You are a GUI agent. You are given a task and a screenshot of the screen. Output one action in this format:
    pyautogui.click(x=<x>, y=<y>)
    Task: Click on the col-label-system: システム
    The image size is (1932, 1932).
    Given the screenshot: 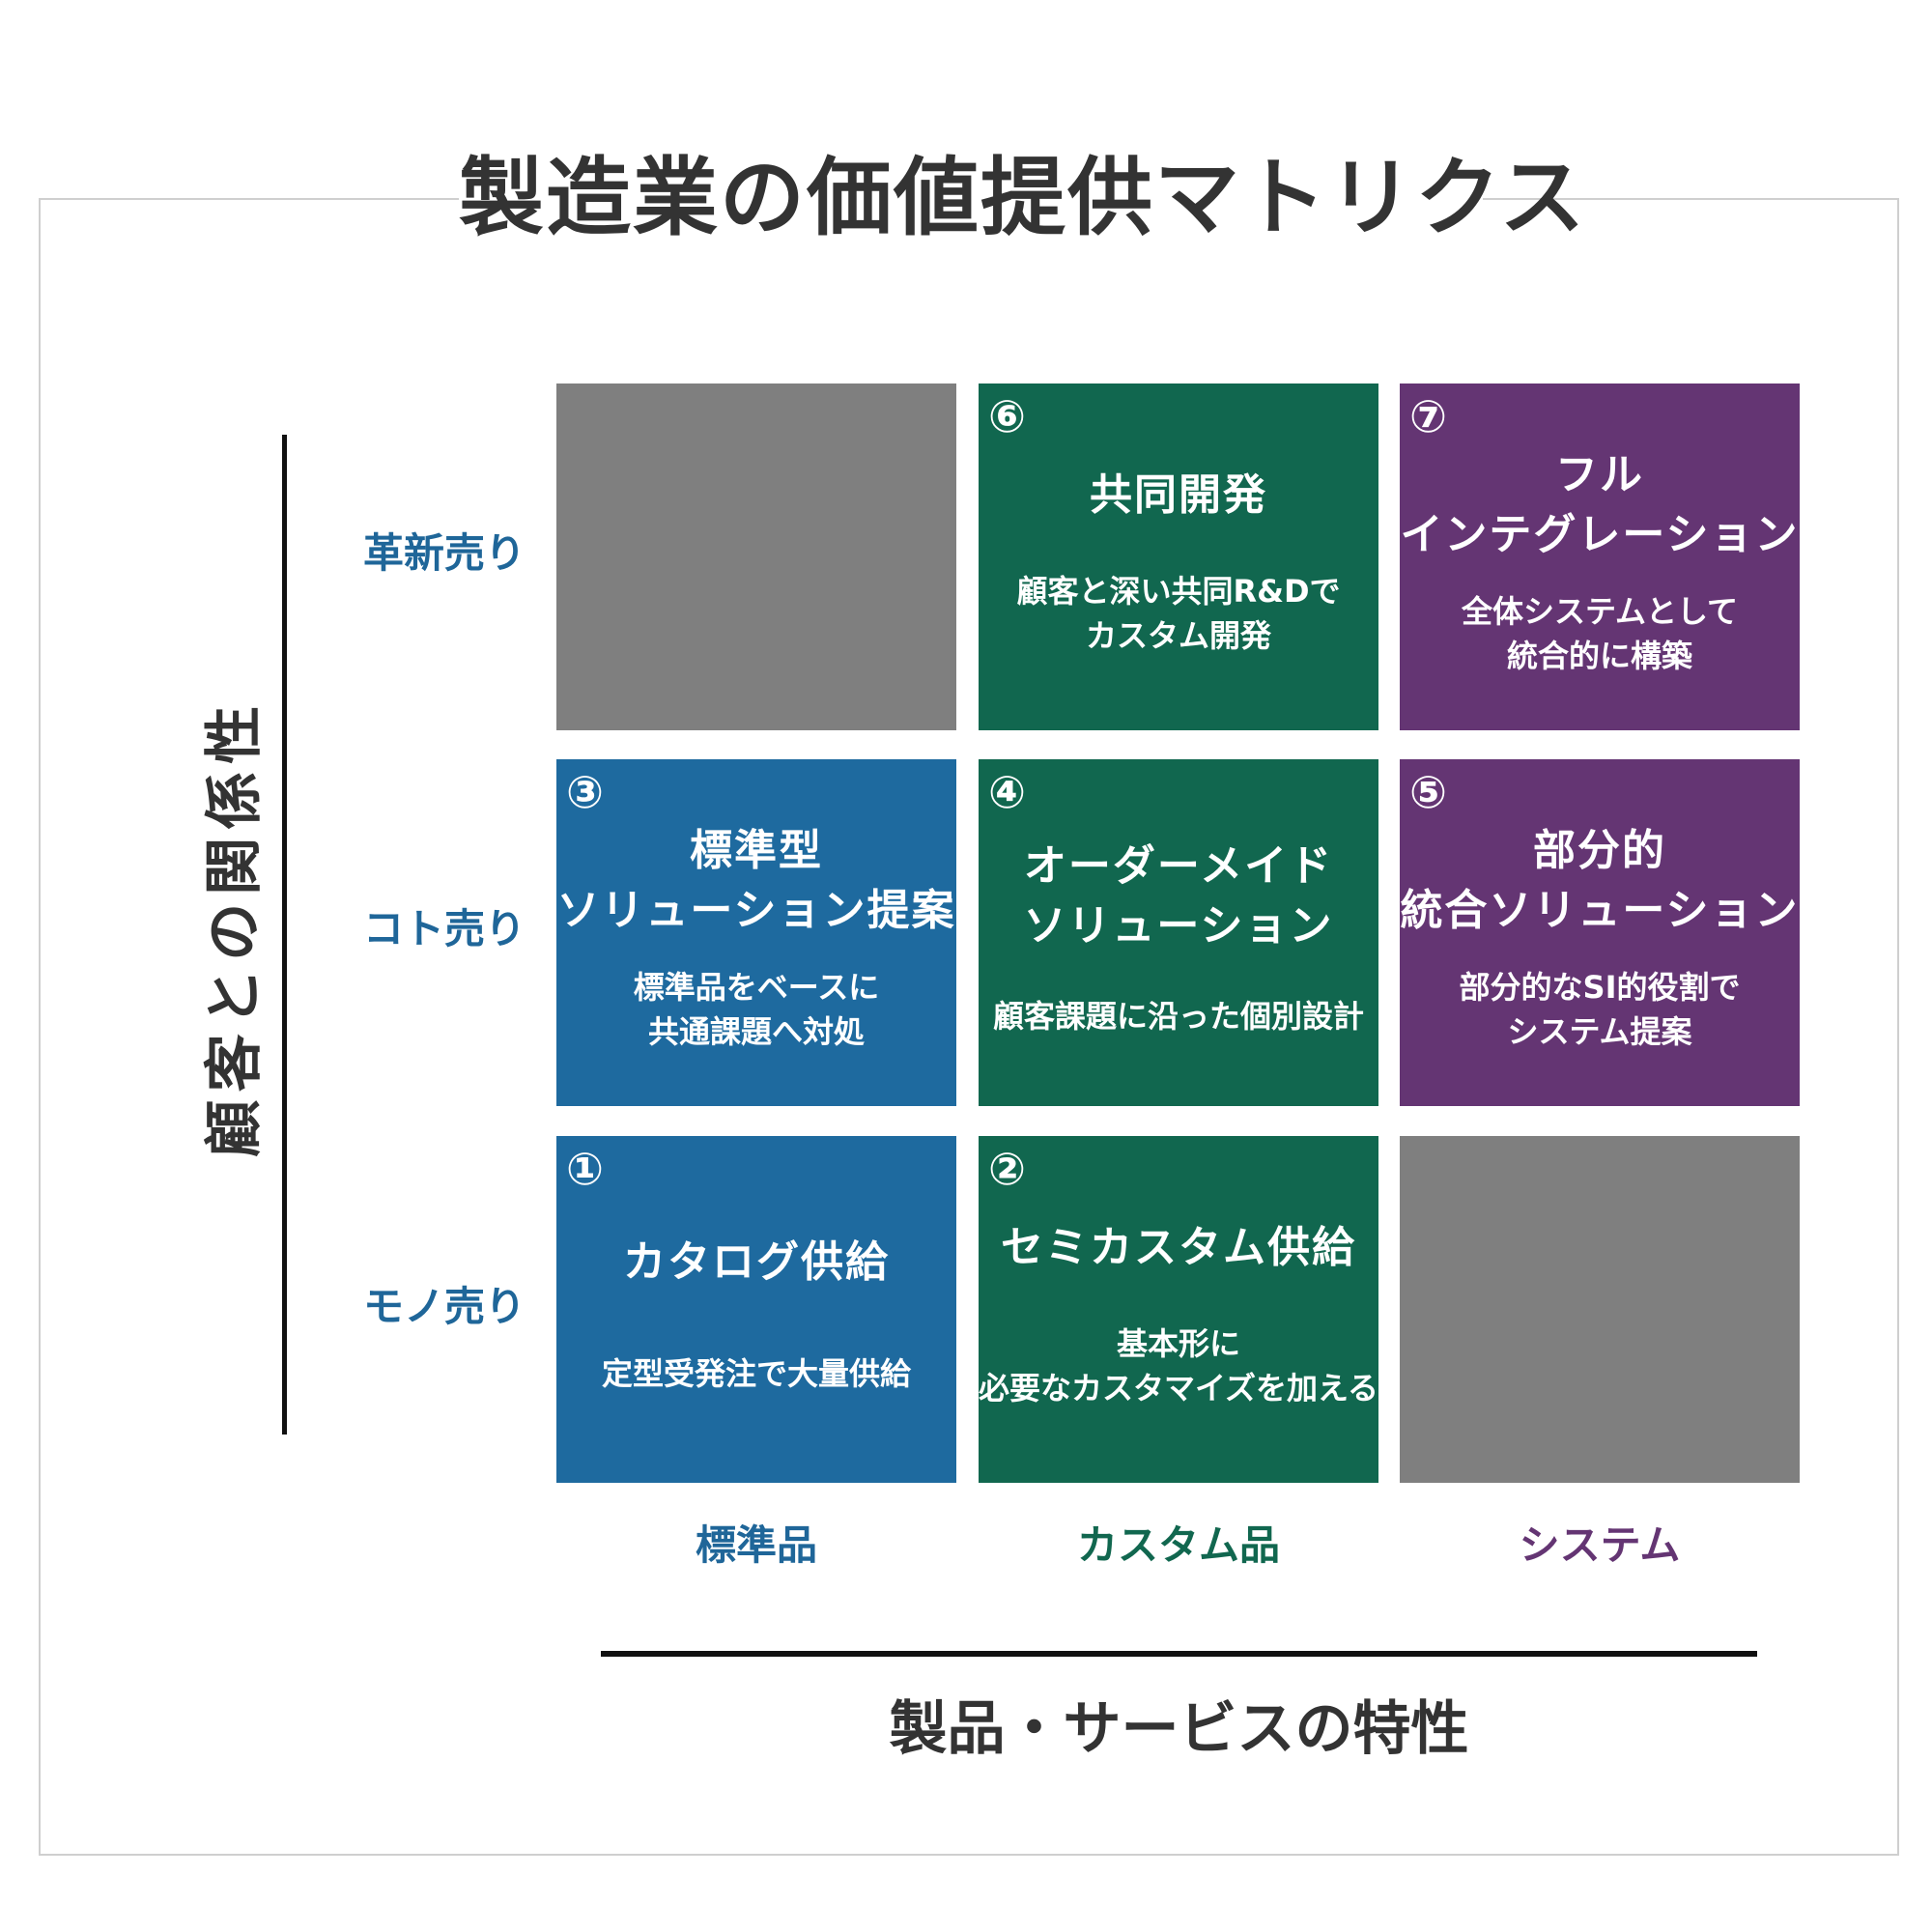 What is the action you would take?
    pyautogui.click(x=1600, y=1545)
    